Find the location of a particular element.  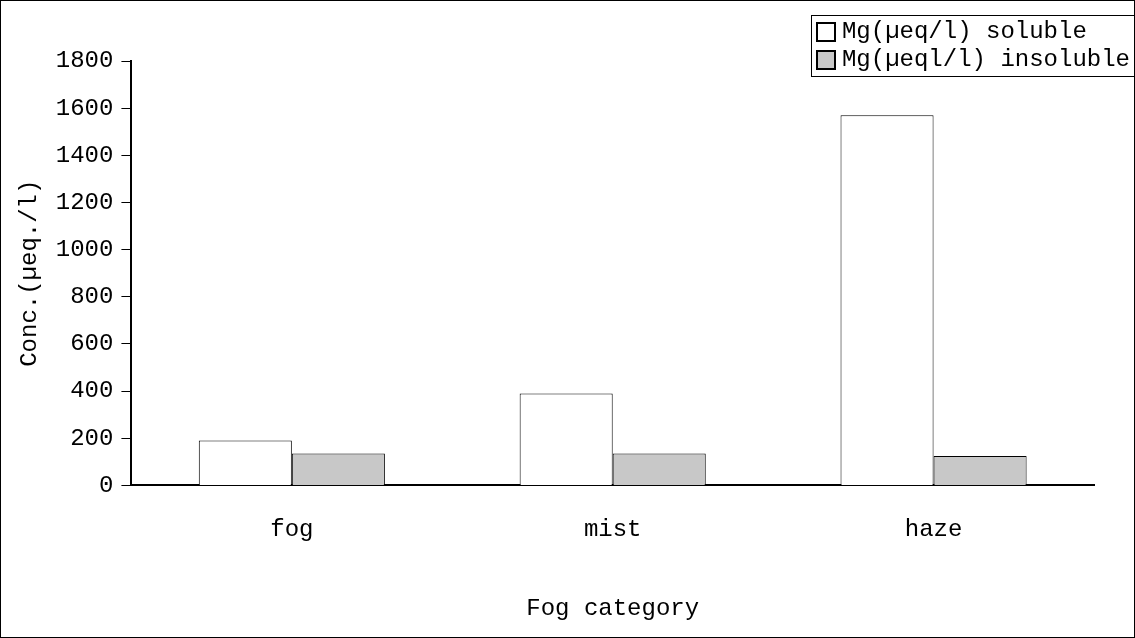

y-tick-label: 1800 is located at coordinates (84, 61).